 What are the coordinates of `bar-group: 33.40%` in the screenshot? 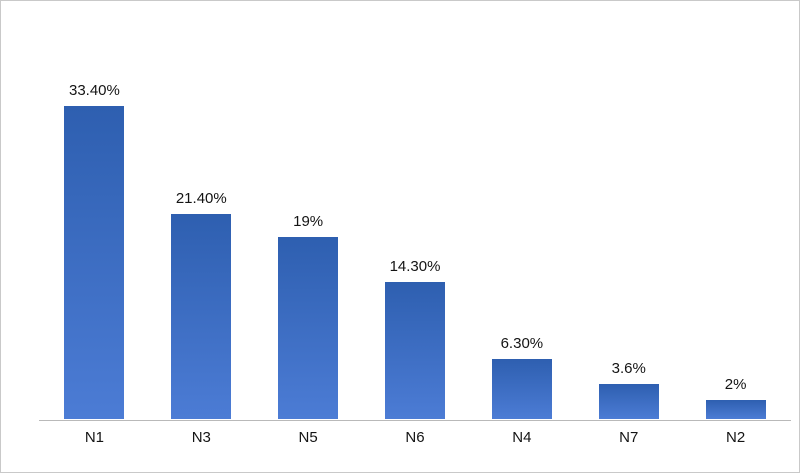 It's located at (94, 251).